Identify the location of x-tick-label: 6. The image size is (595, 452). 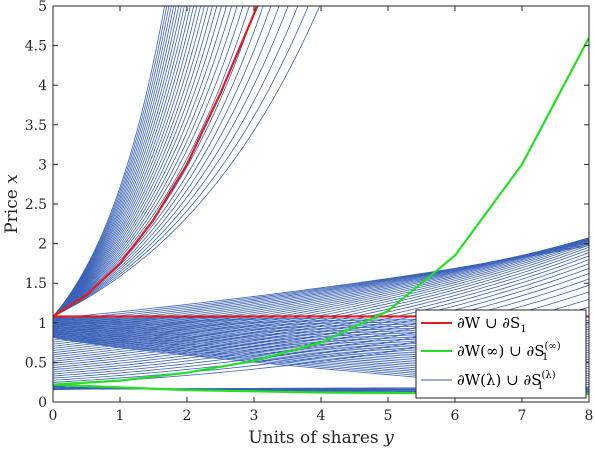
(455, 416).